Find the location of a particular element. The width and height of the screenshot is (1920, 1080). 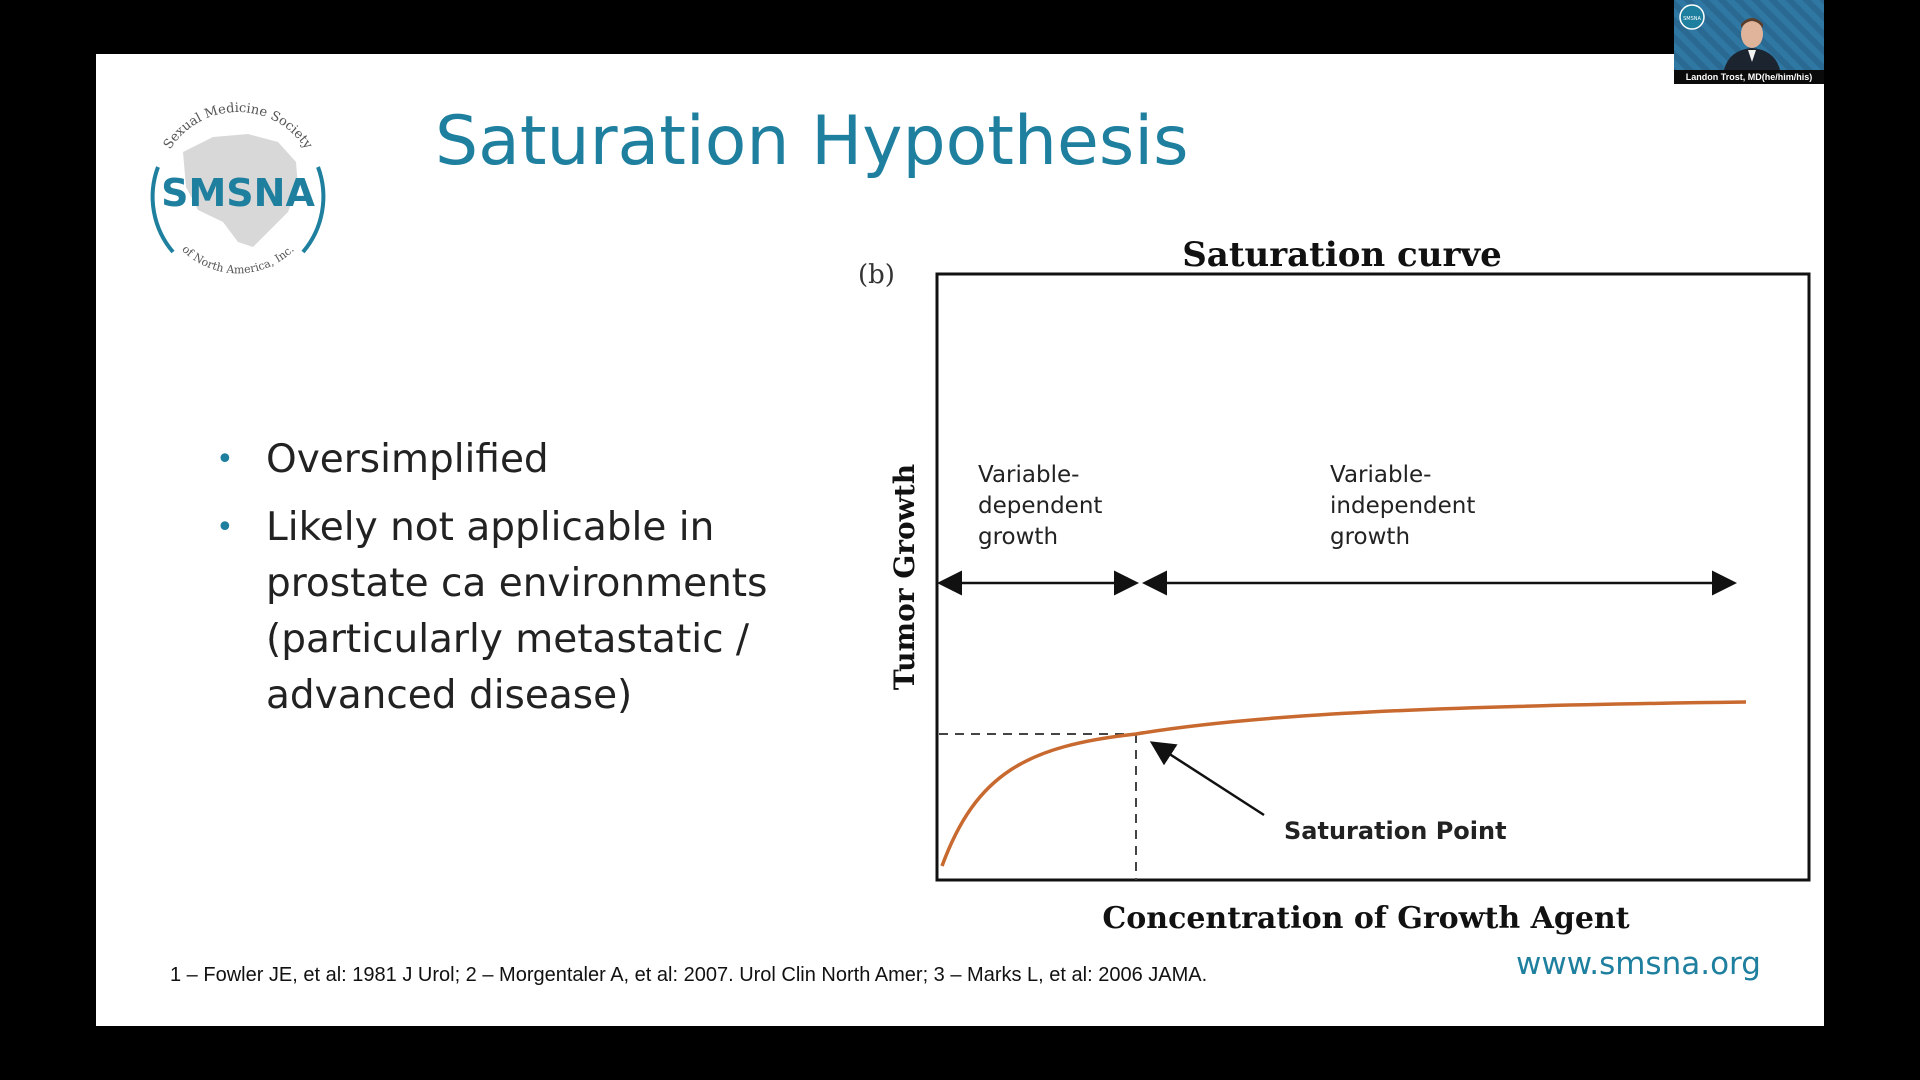

region-label-independent: Variable- independent growth is located at coordinates (1406, 506).